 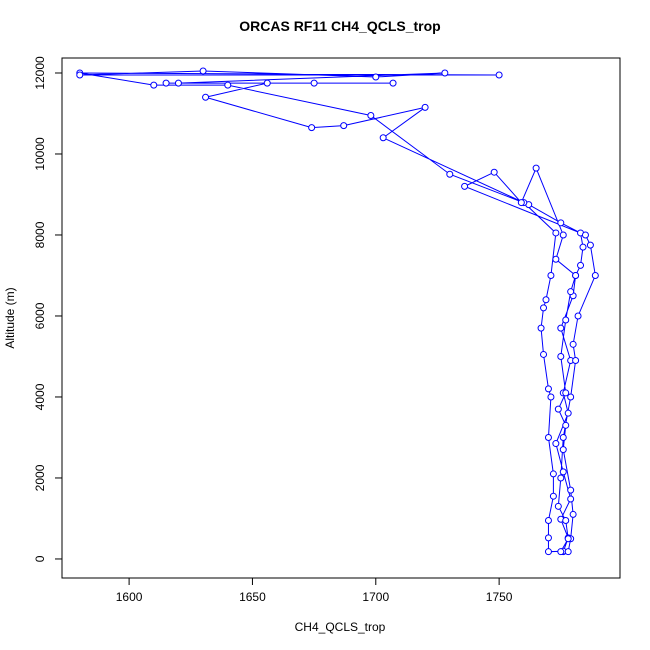 What do you see at coordinates (40, 477) in the screenshot?
I see `y-tick-label: 2000` at bounding box center [40, 477].